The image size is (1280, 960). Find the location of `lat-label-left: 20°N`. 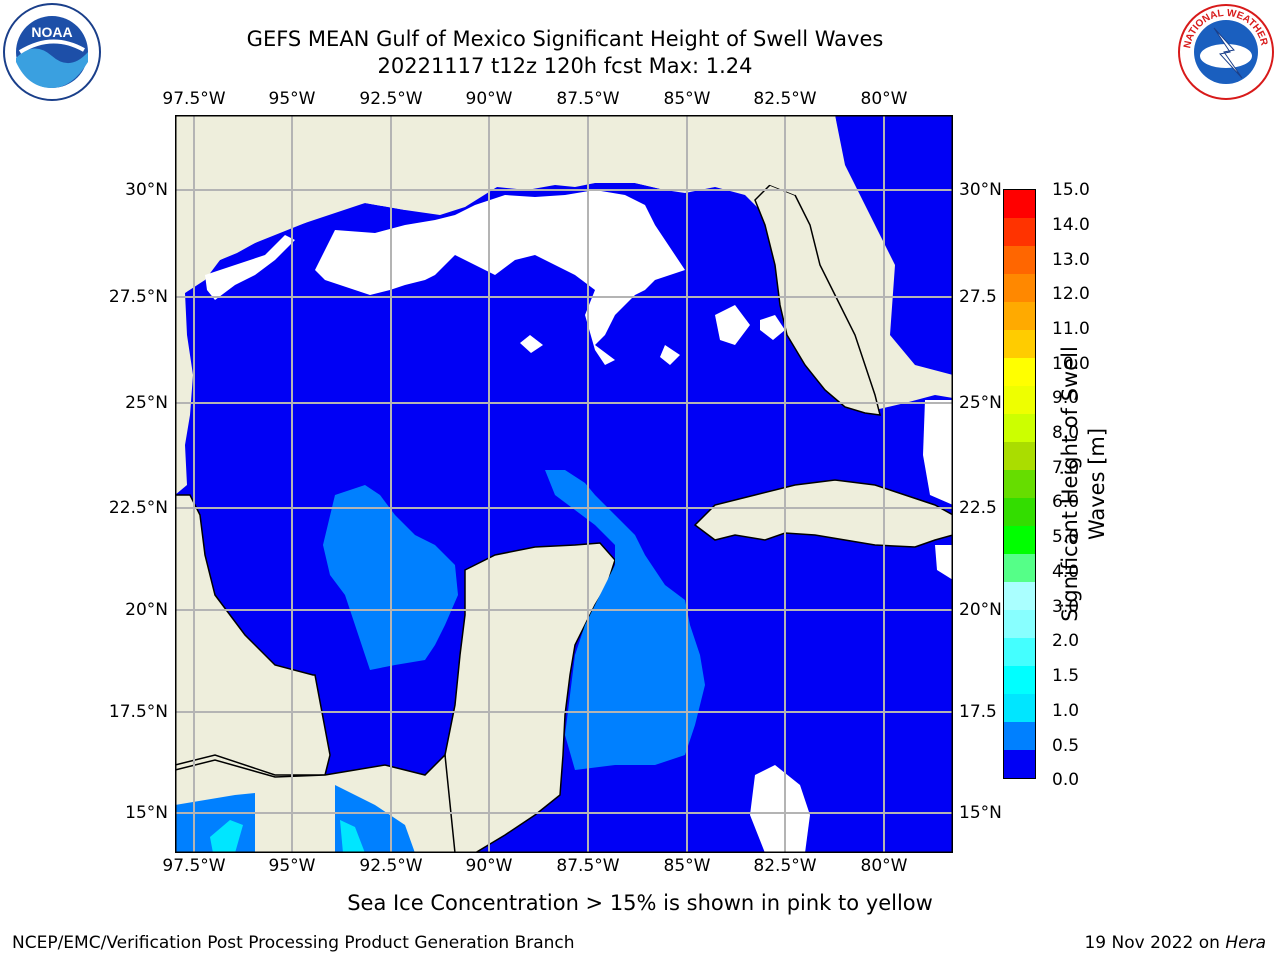

lat-label-left: 20°N is located at coordinates (146, 610).